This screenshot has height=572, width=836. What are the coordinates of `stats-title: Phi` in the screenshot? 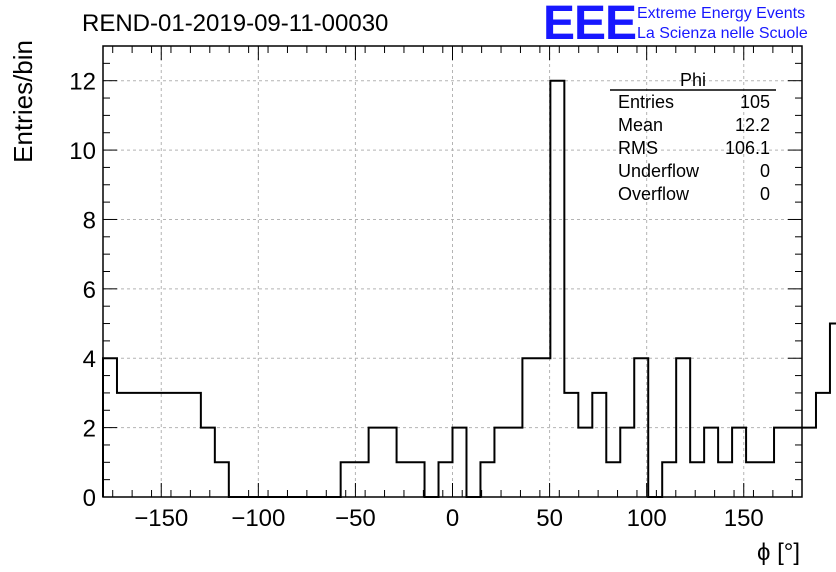 It's located at (693, 80).